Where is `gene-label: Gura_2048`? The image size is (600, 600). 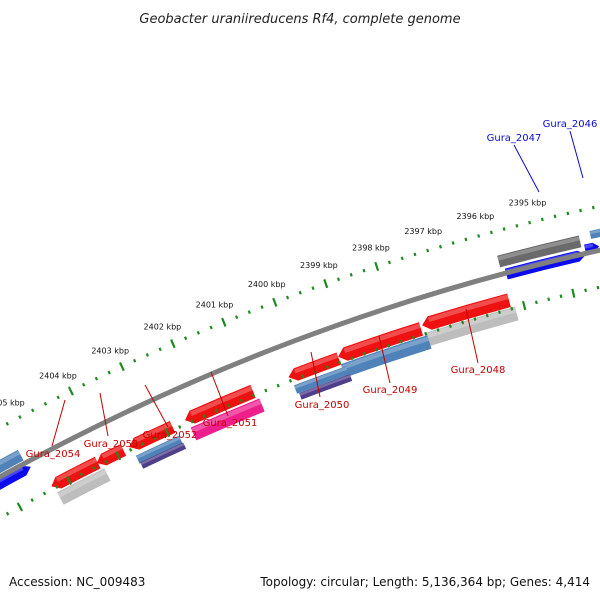
gene-label: Gura_2048 is located at coordinates (478, 370).